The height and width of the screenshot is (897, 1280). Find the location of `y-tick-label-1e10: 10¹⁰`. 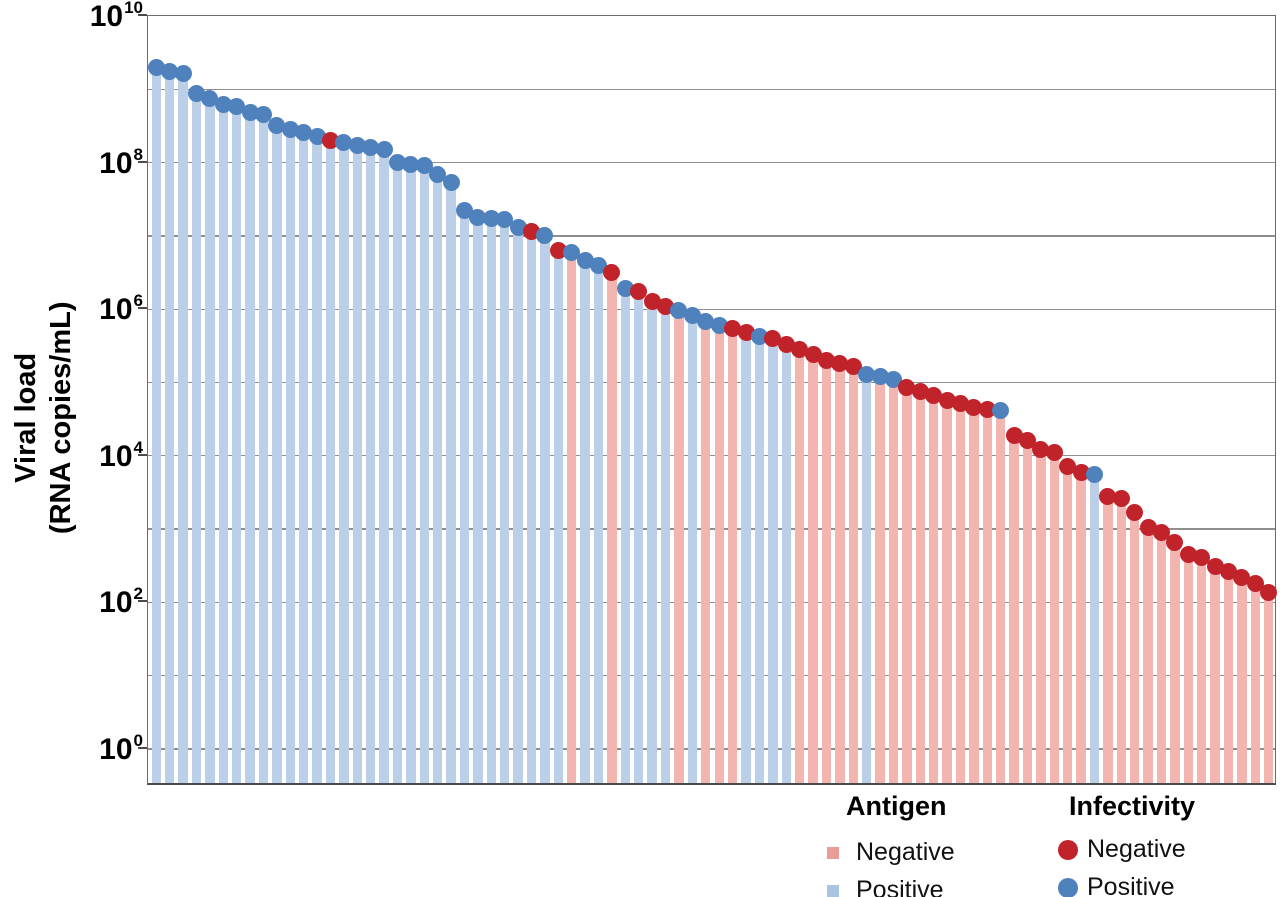

y-tick-label-1e10: 10¹⁰ is located at coordinates (116, 16).